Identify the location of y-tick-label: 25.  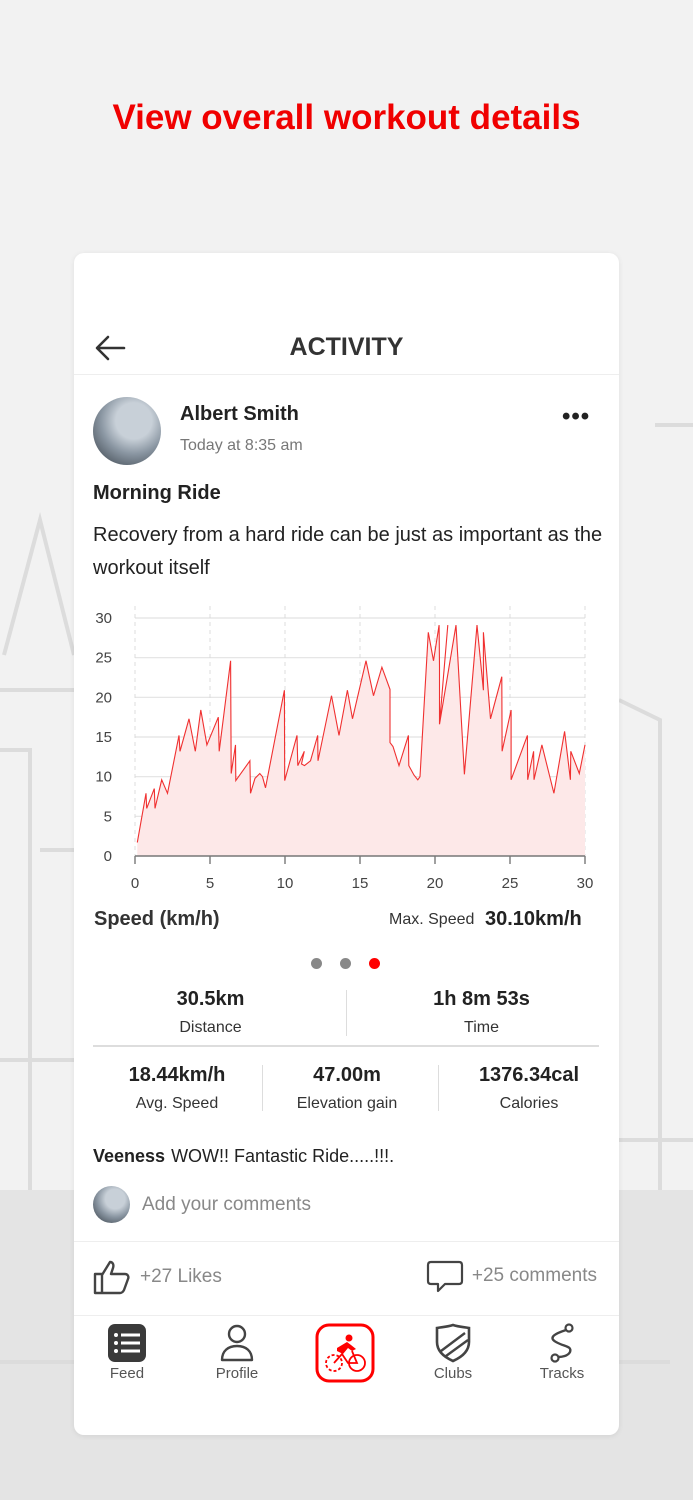
(103, 658).